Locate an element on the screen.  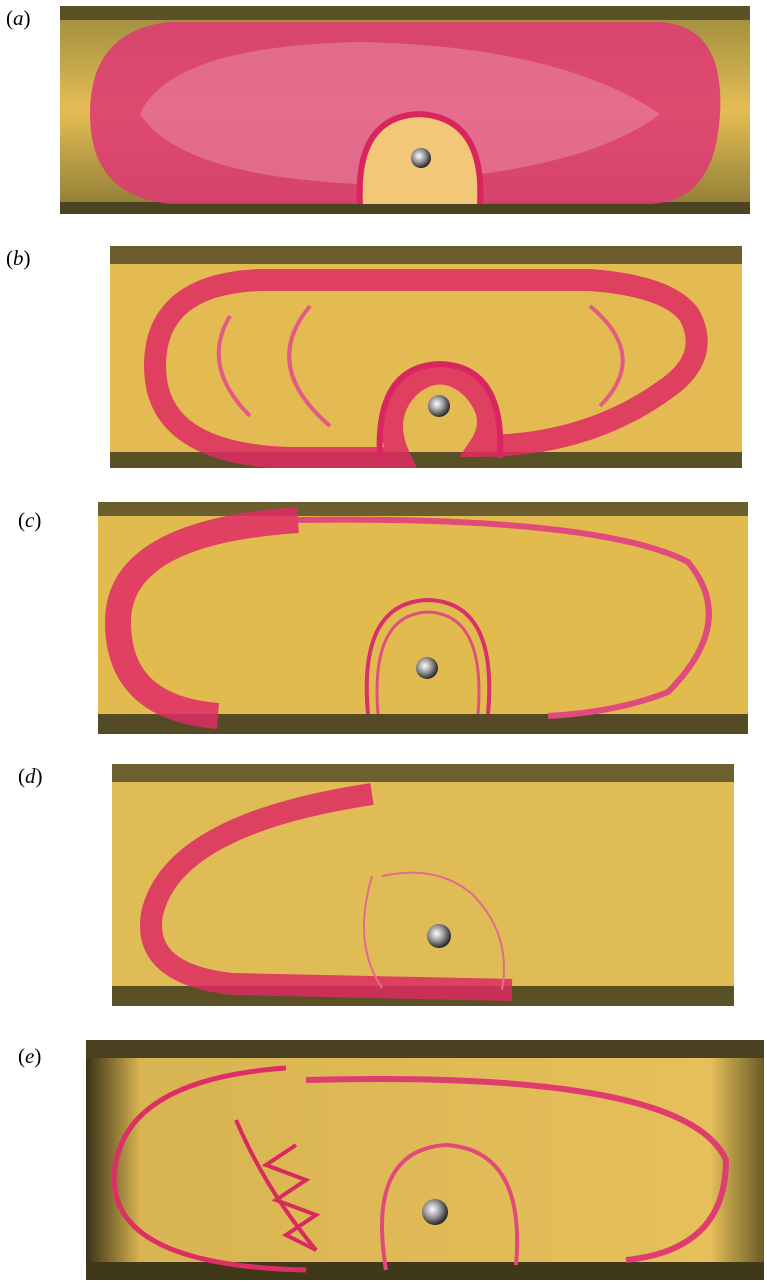
panel-label-b: (b) is located at coordinates (18, 258).